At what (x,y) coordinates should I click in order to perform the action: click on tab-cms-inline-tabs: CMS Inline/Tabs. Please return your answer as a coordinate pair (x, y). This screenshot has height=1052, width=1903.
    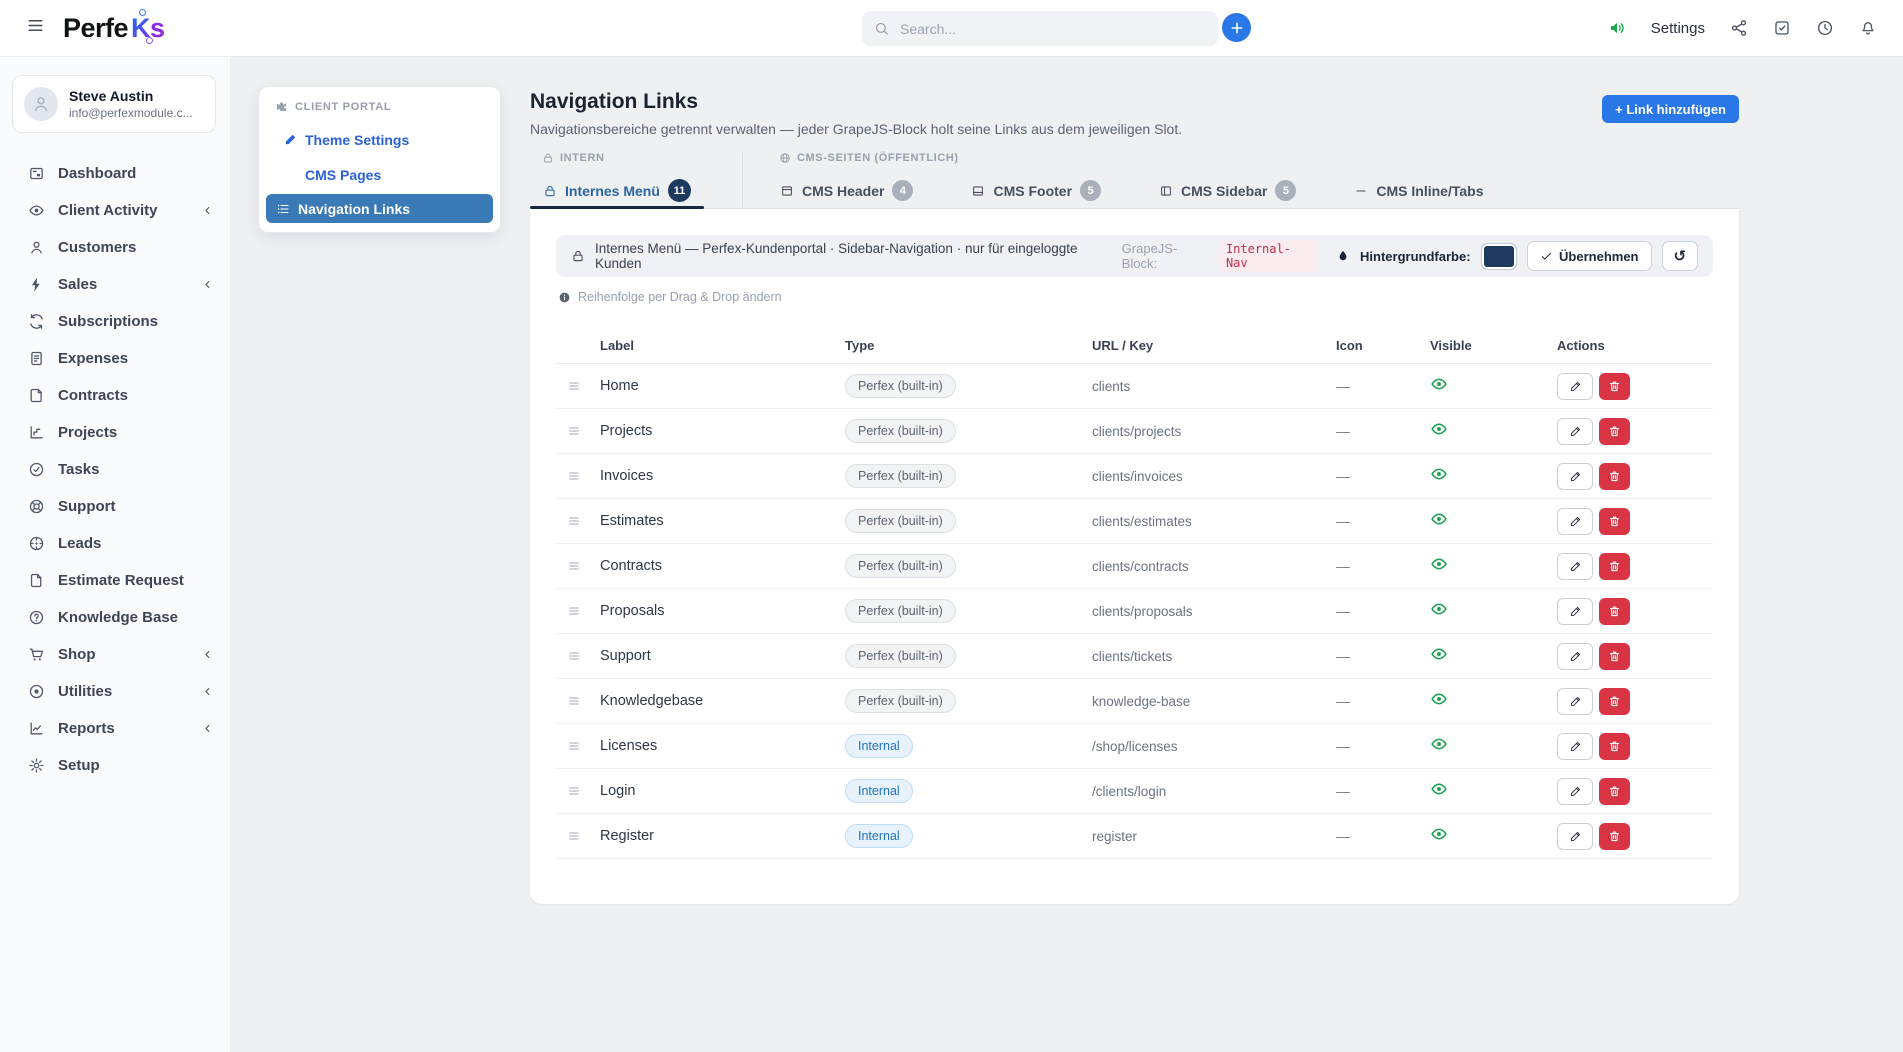
    Looking at the image, I should click on (1418, 190).